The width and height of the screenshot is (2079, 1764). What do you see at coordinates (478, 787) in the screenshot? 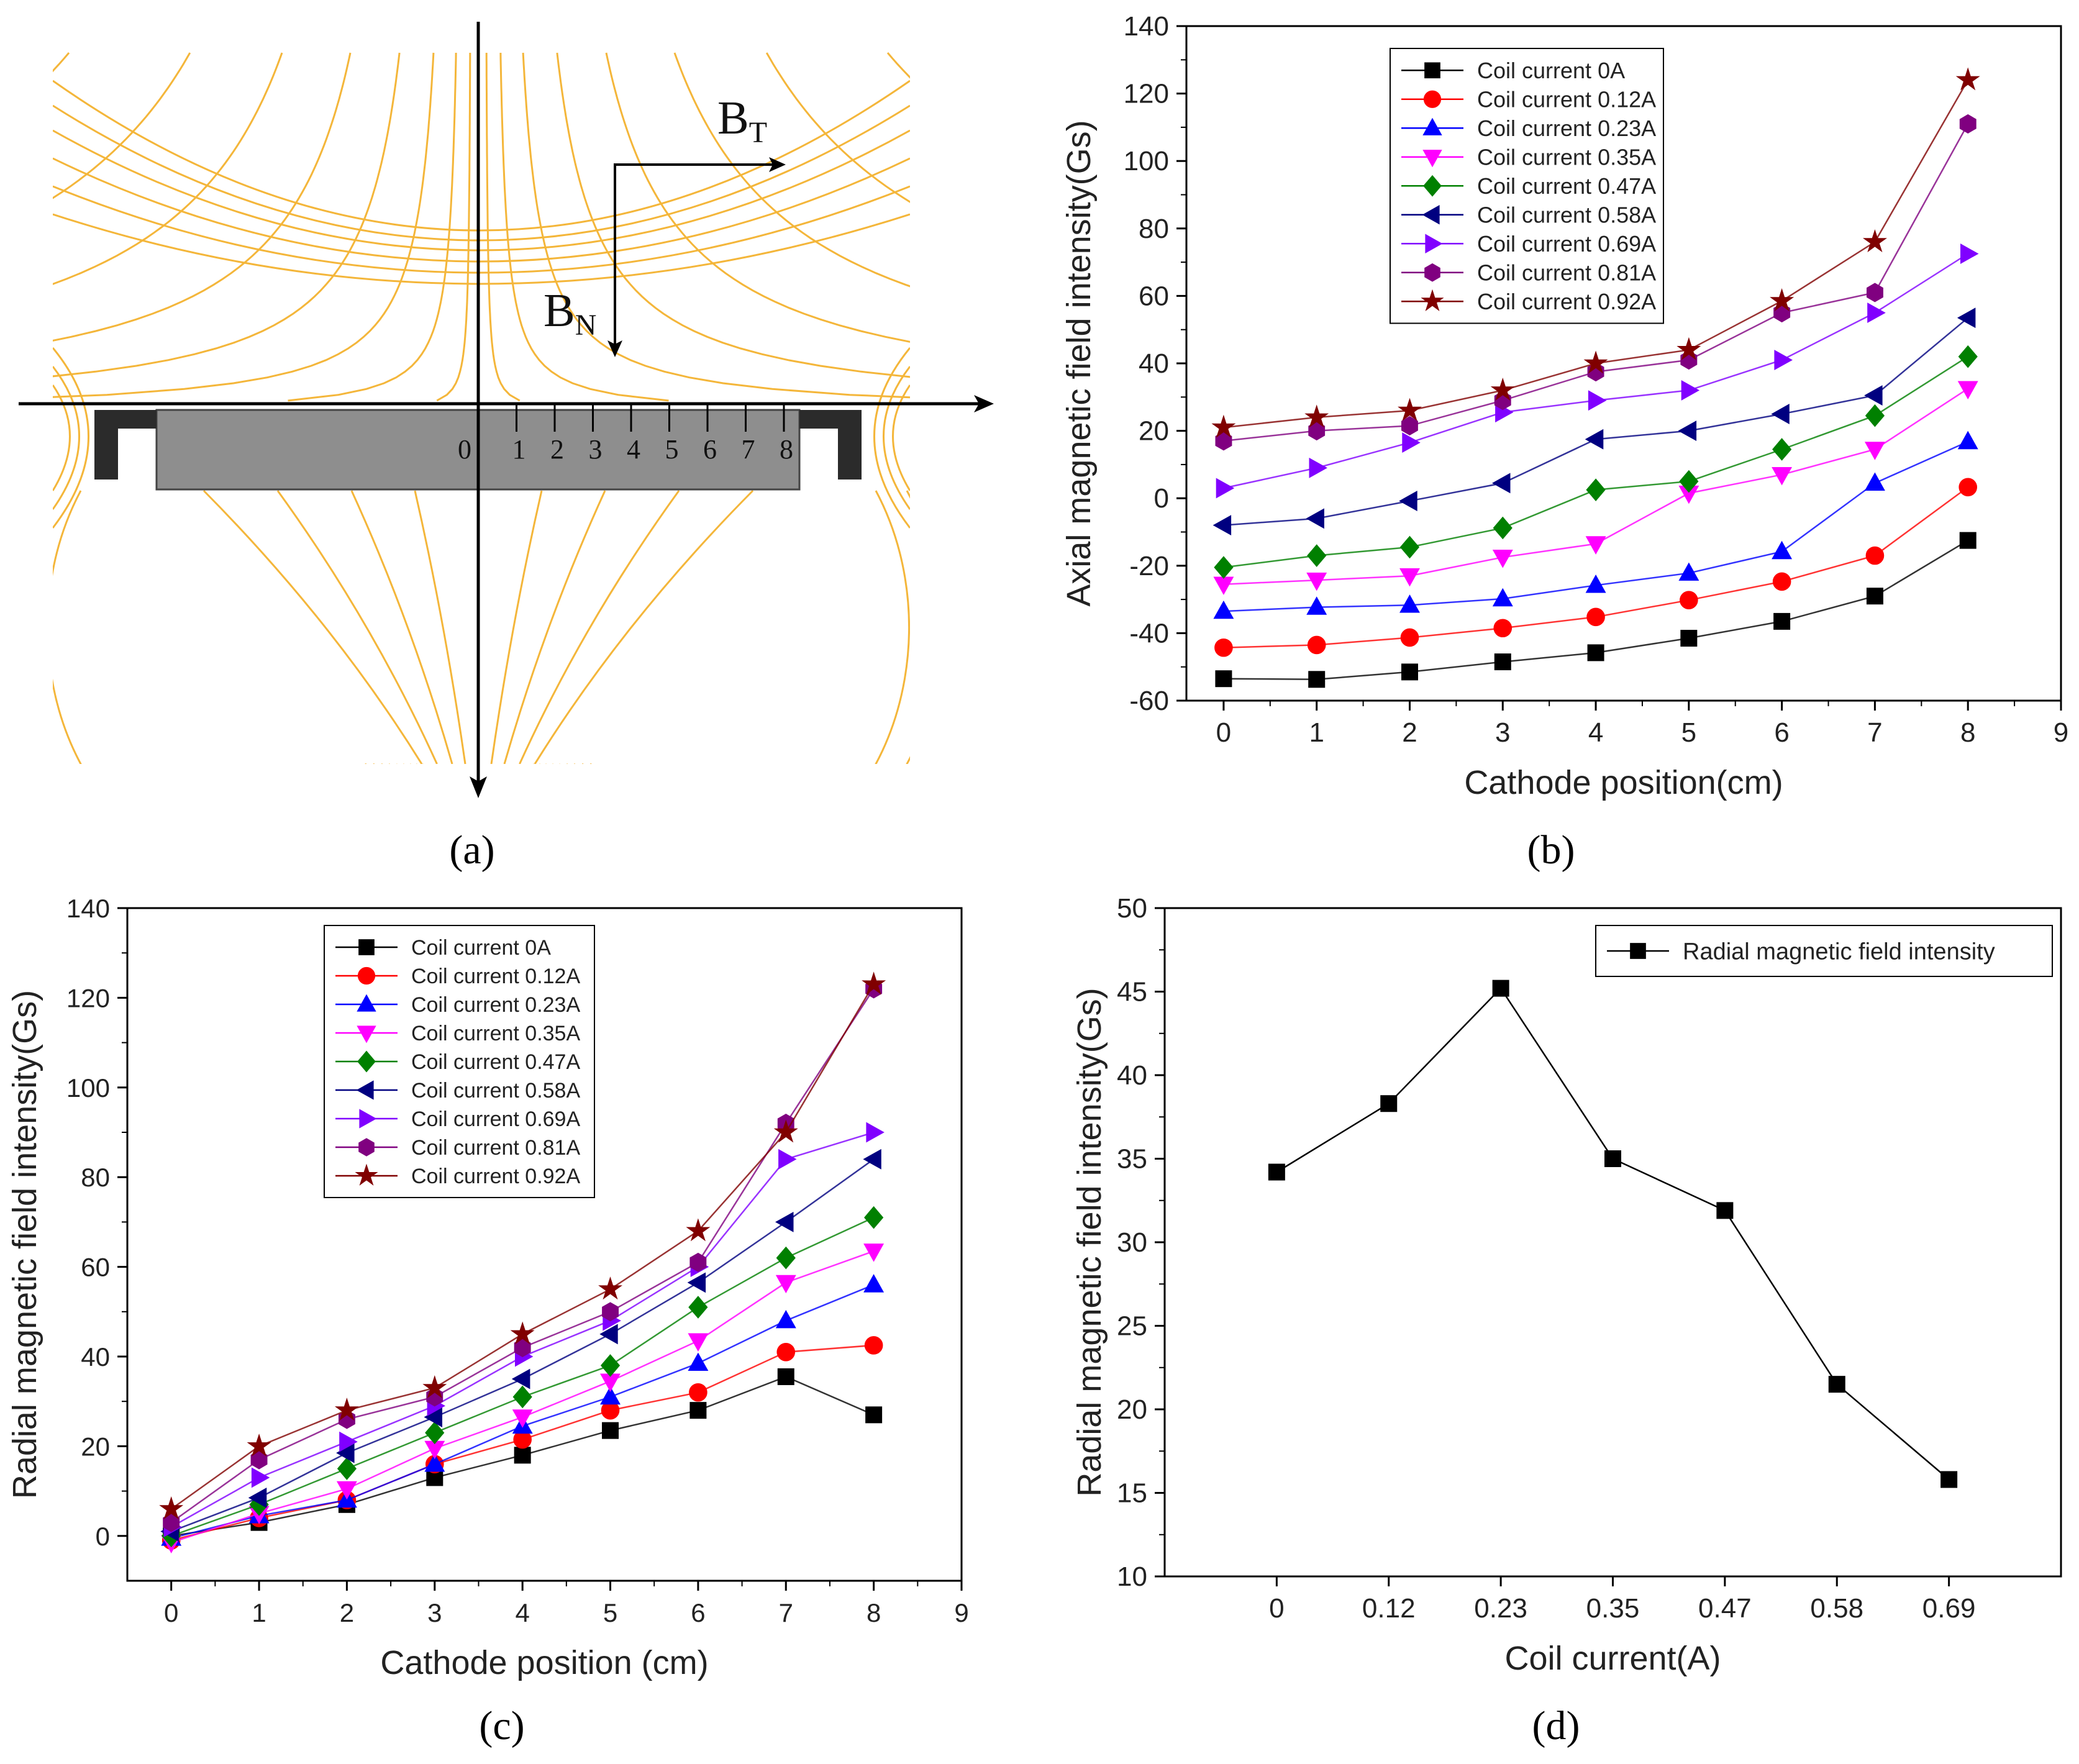
I see `vertical-axis-arrow-icon` at bounding box center [478, 787].